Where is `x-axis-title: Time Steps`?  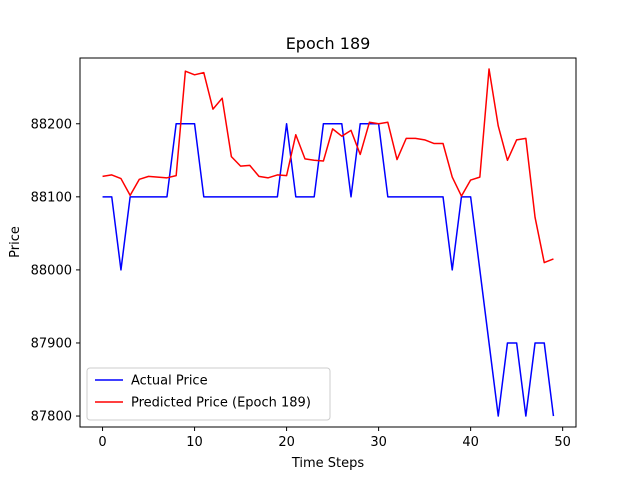
x-axis-title: Time Steps is located at coordinates (328, 463).